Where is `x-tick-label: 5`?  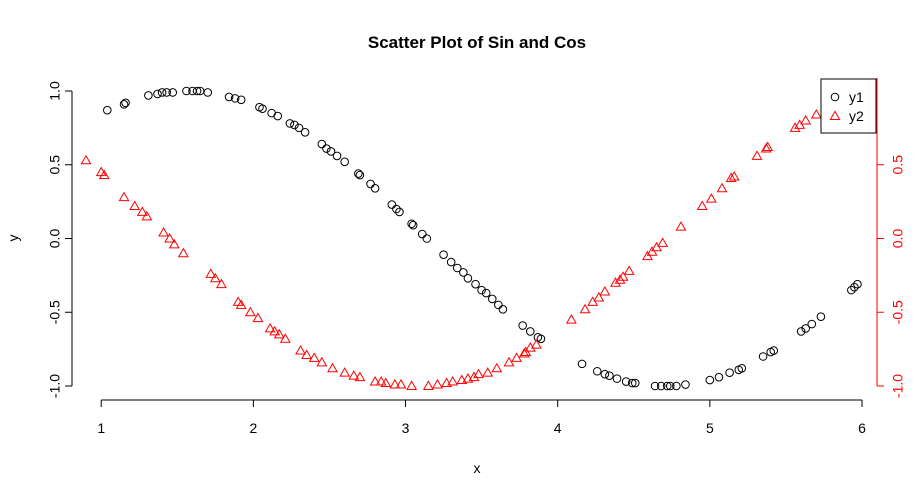 x-tick-label: 5 is located at coordinates (710, 428).